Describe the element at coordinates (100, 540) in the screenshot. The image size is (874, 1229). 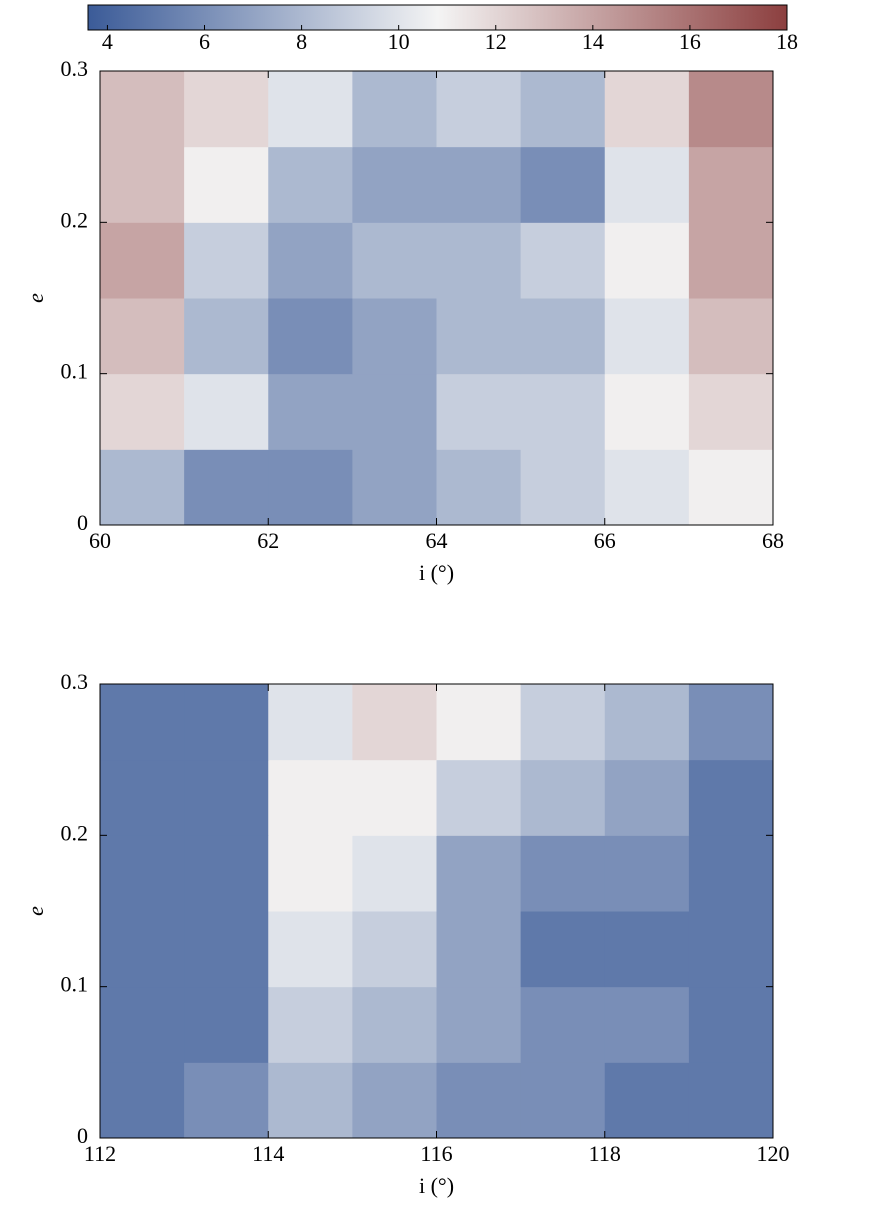
I see `x-tick-label: 60` at that location.